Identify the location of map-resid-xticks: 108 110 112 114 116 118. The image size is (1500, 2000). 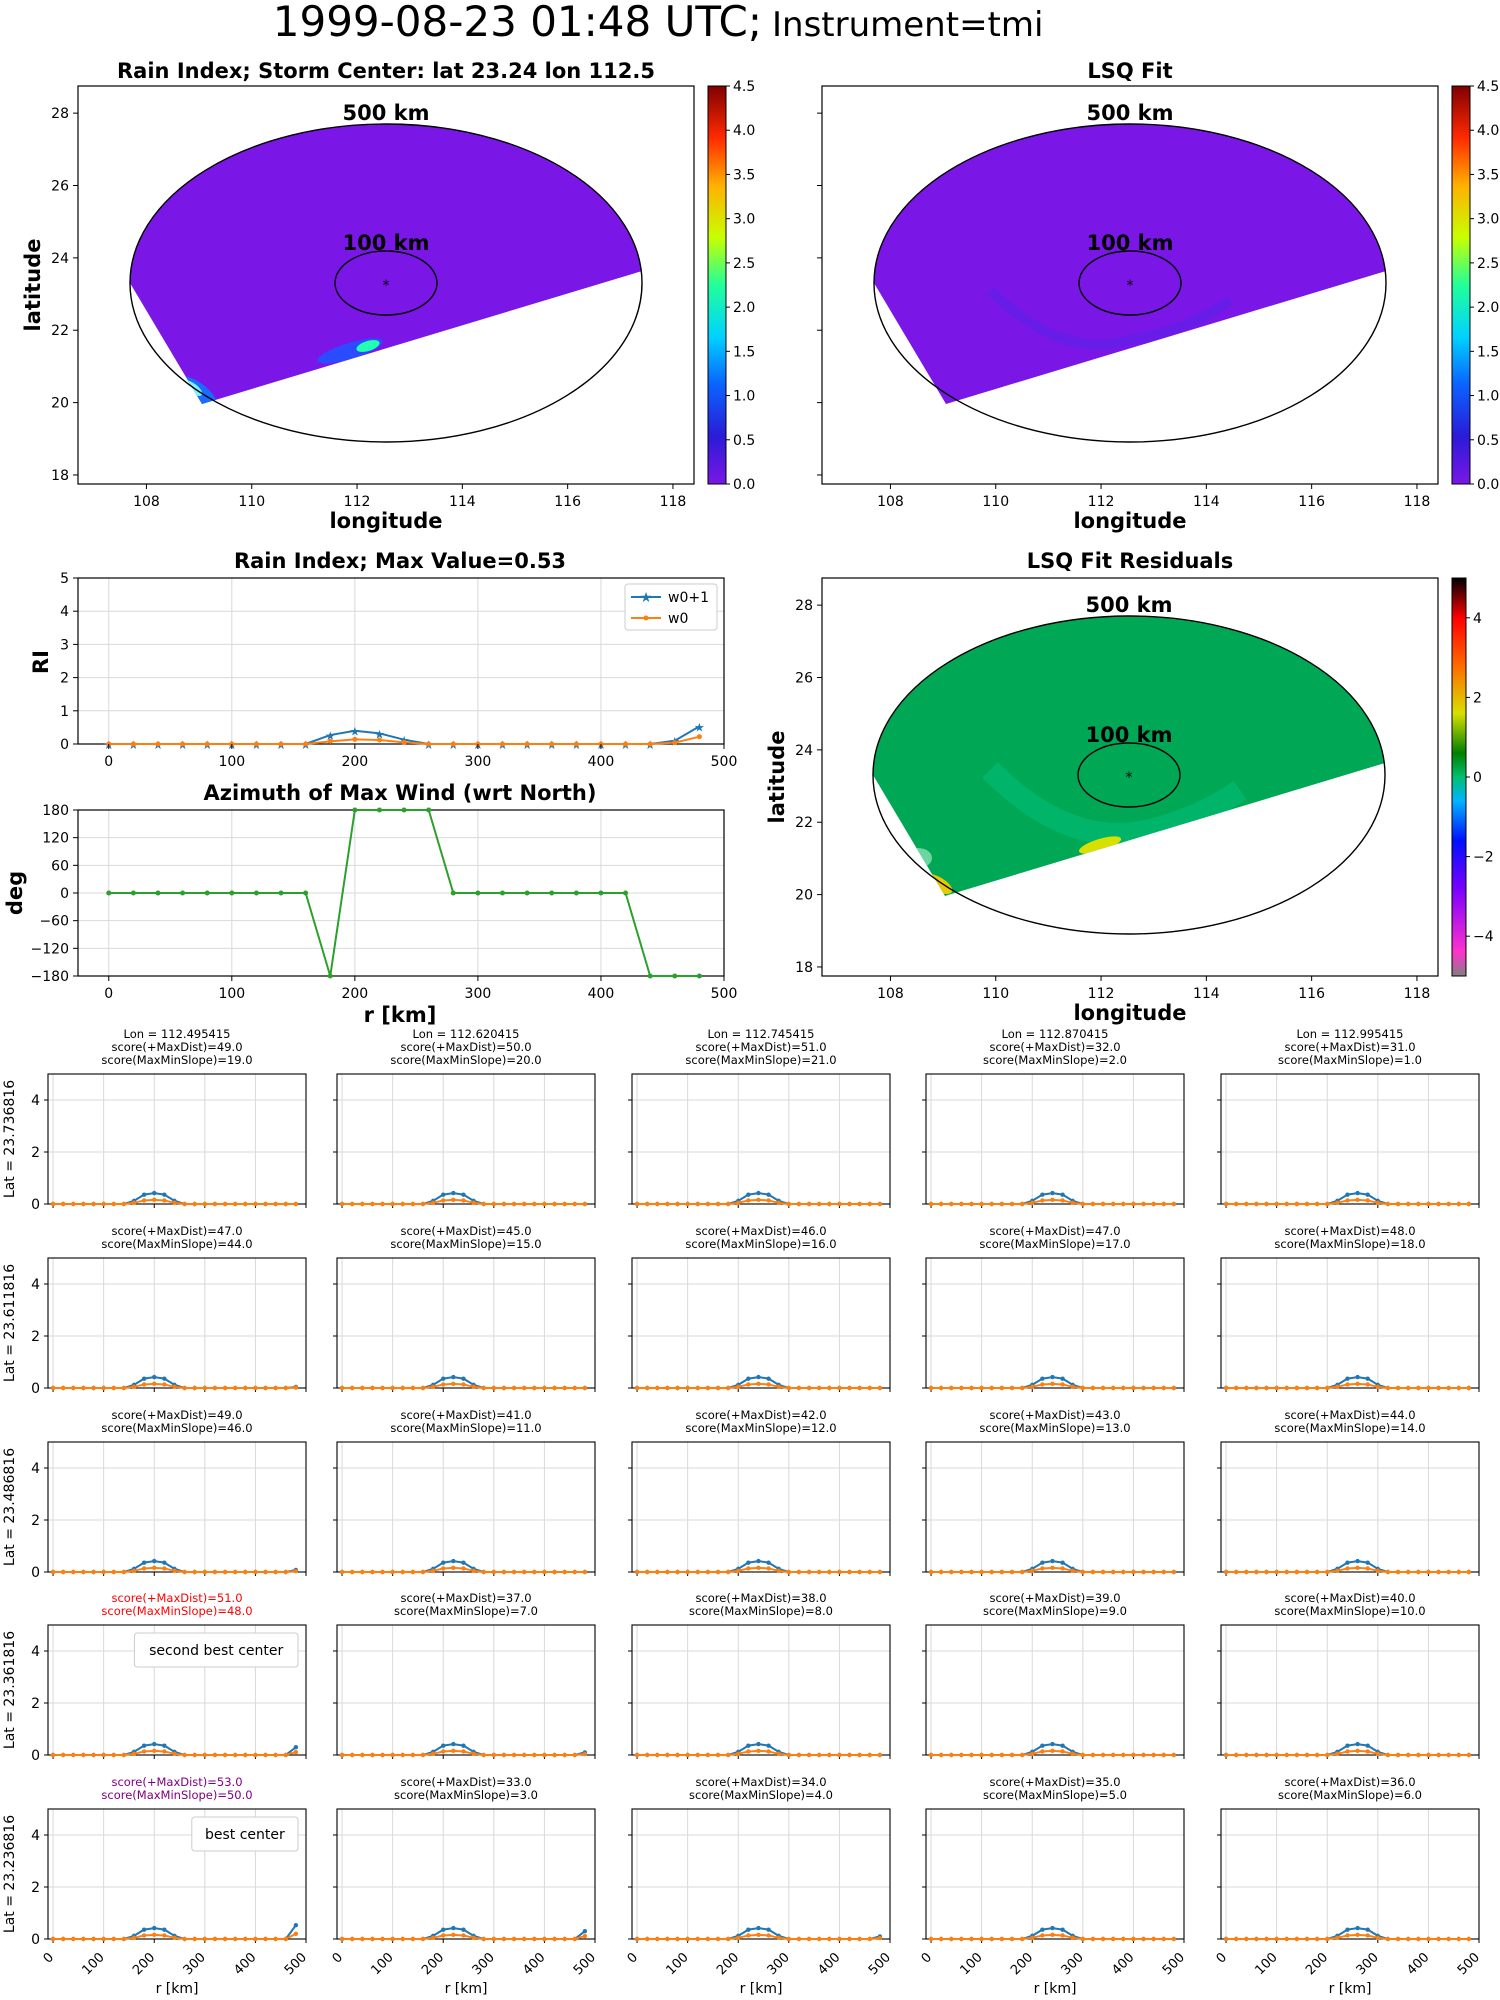
(1153, 989).